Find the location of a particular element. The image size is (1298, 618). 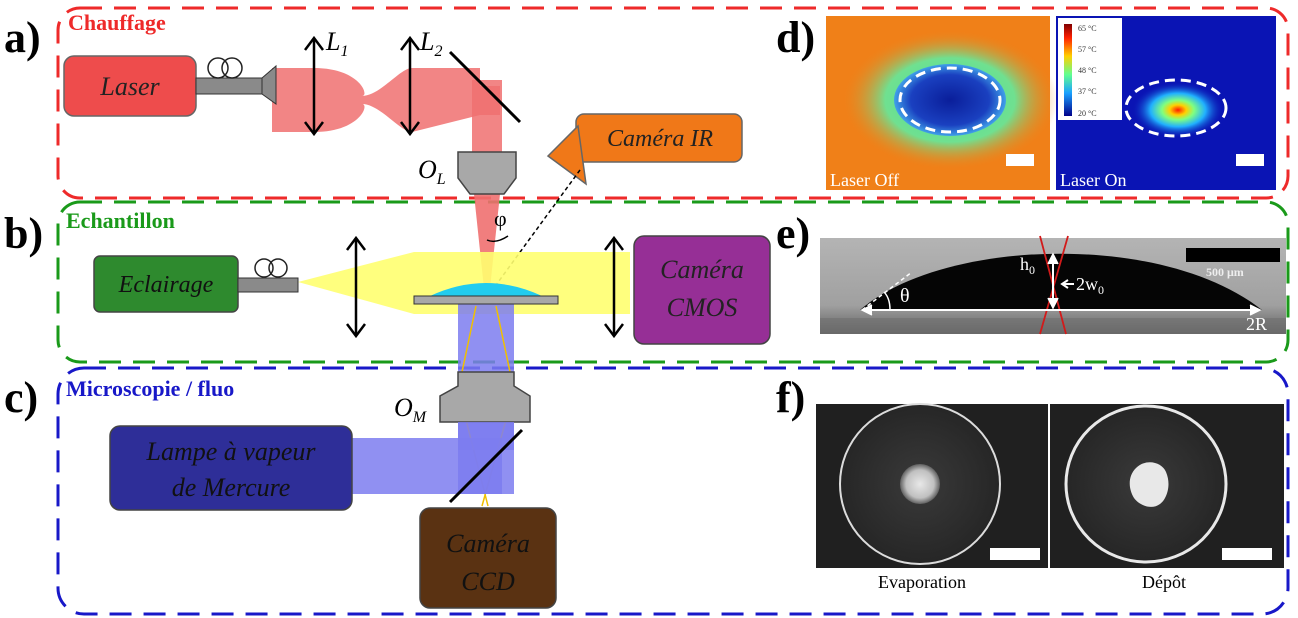

droplet-silhouette is located at coordinates (1061, 281).